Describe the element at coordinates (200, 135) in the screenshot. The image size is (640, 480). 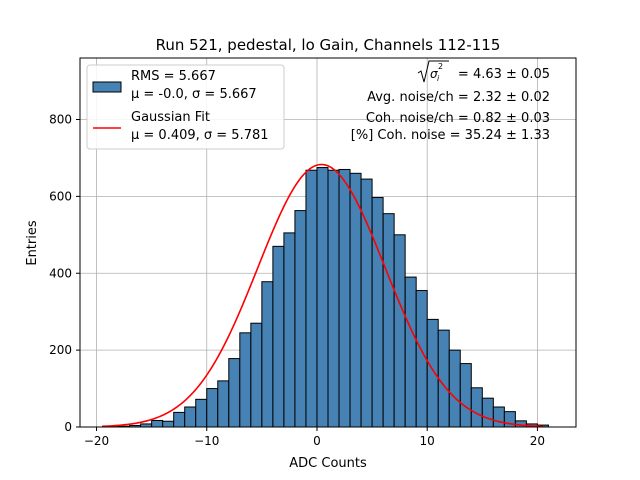
I see `legend-fit-stats: μ = 0.409, σ = 5.781` at that location.